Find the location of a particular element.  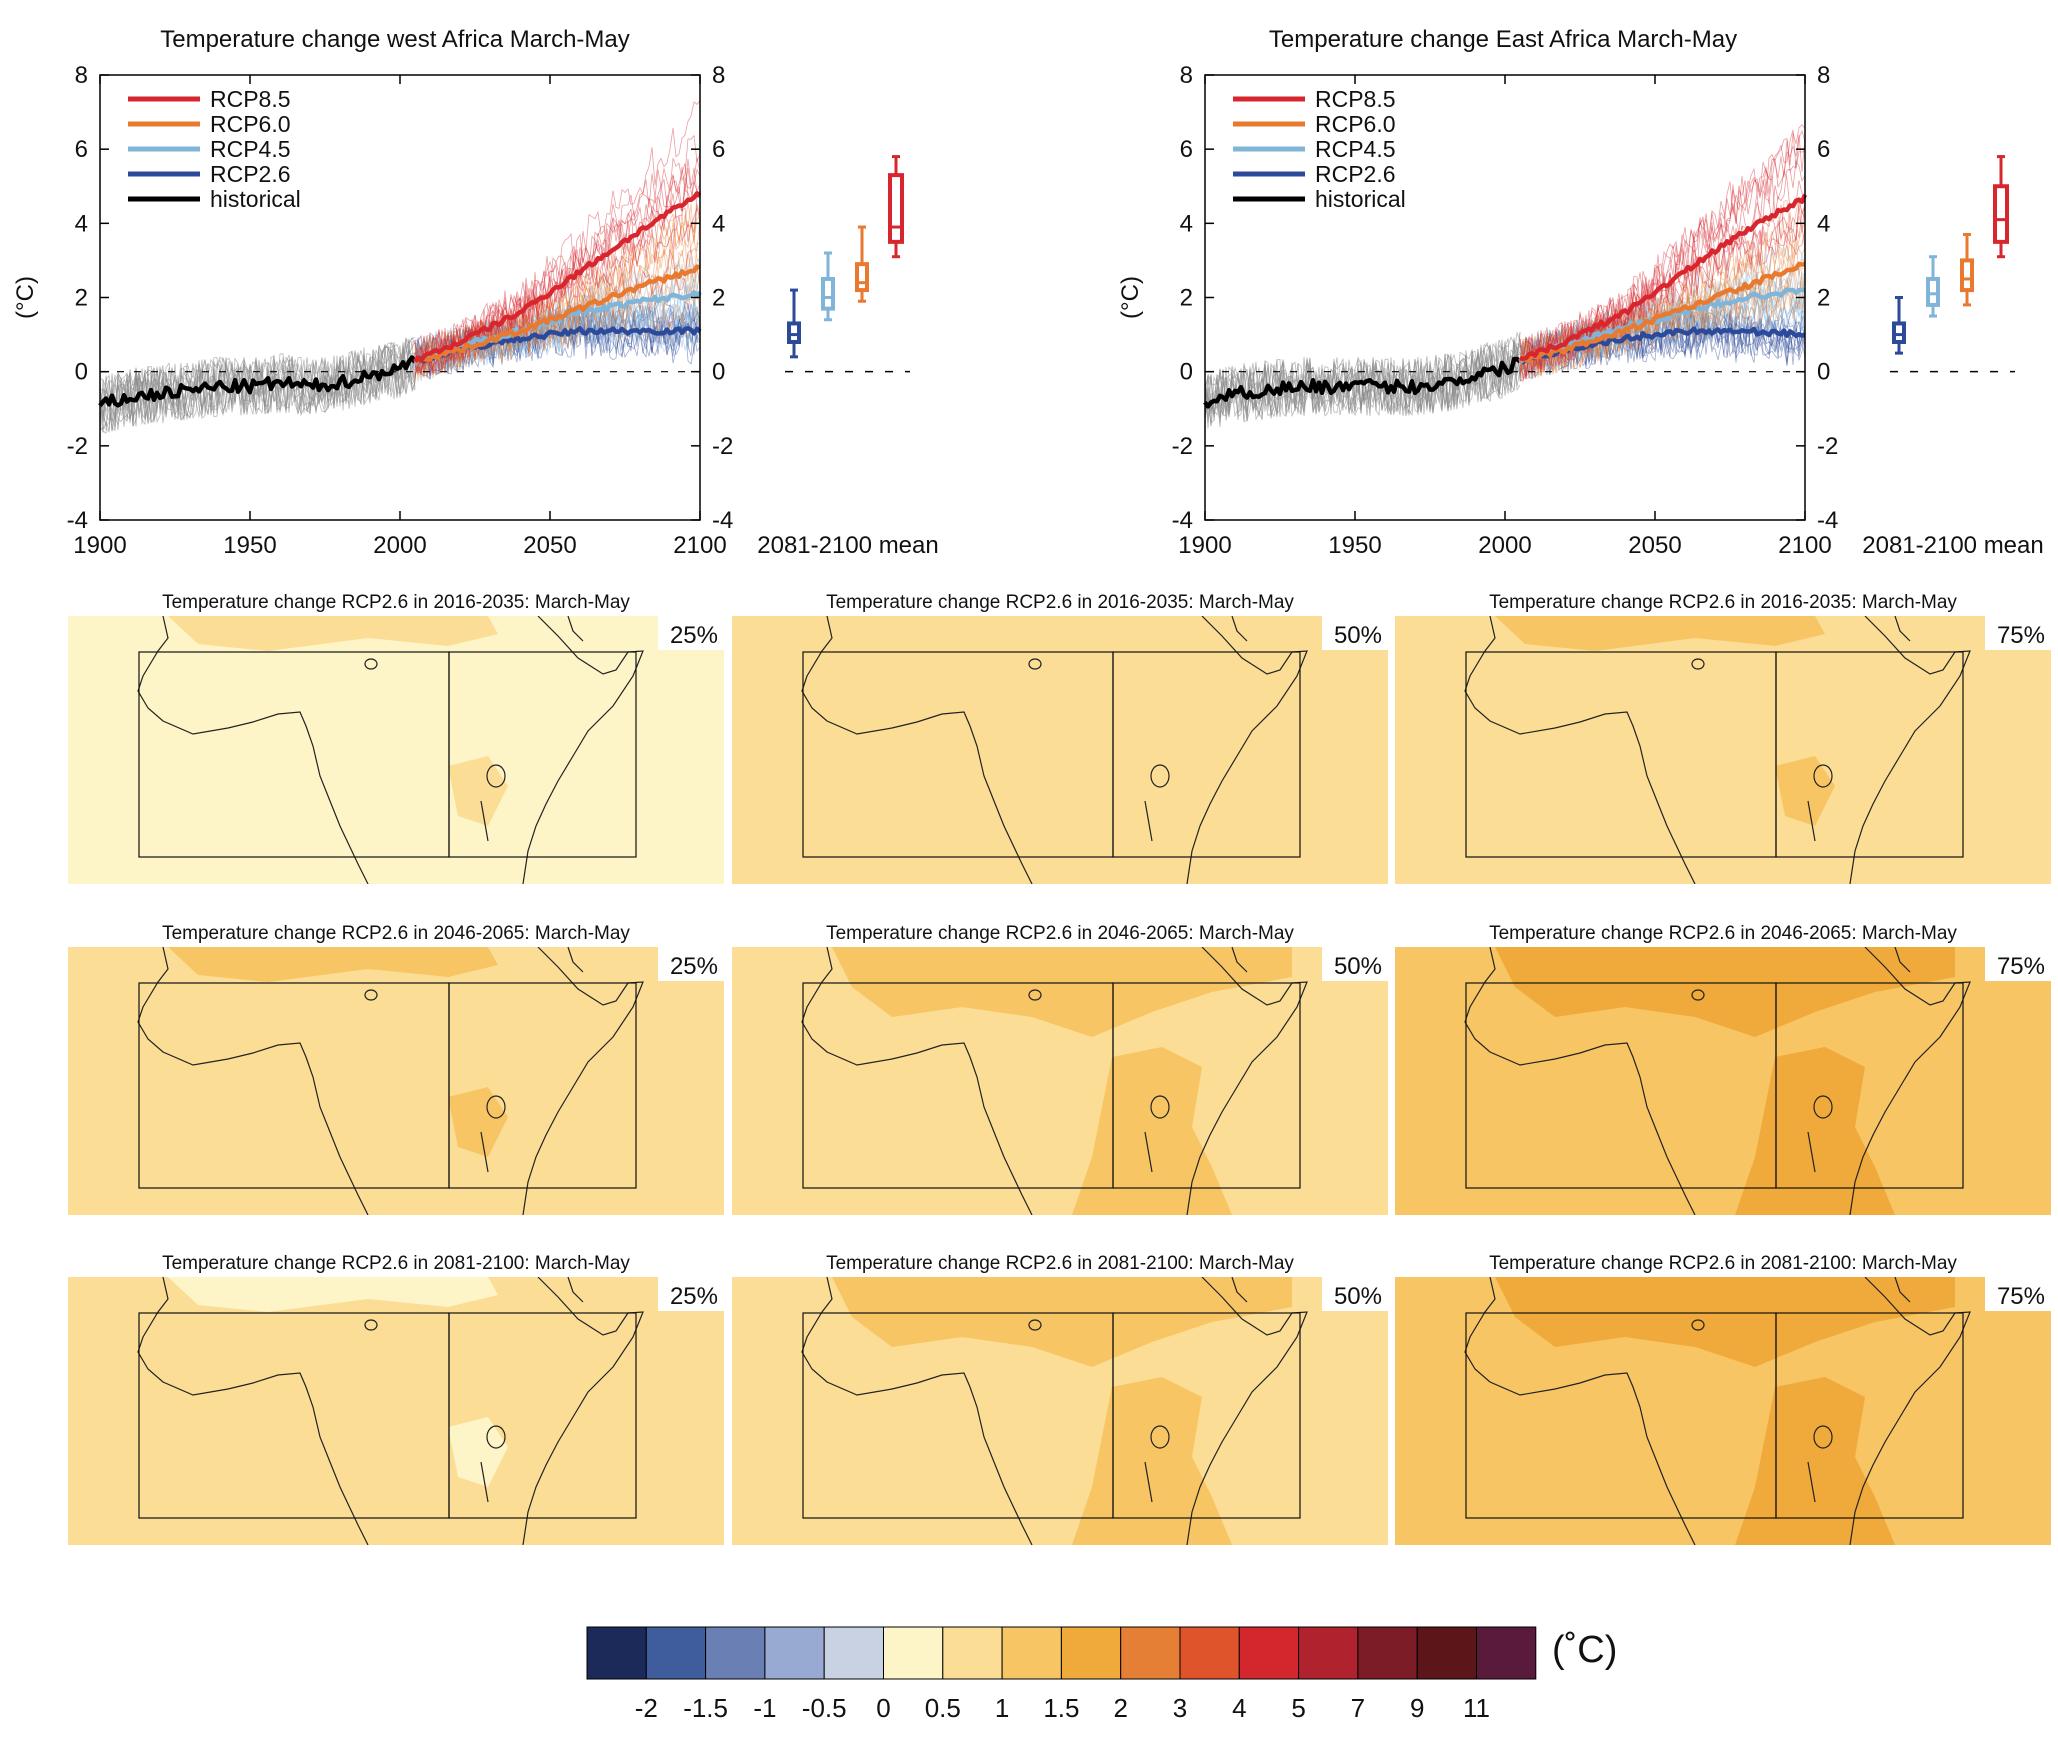

colorbar-label: 3 is located at coordinates (1180, 1708).